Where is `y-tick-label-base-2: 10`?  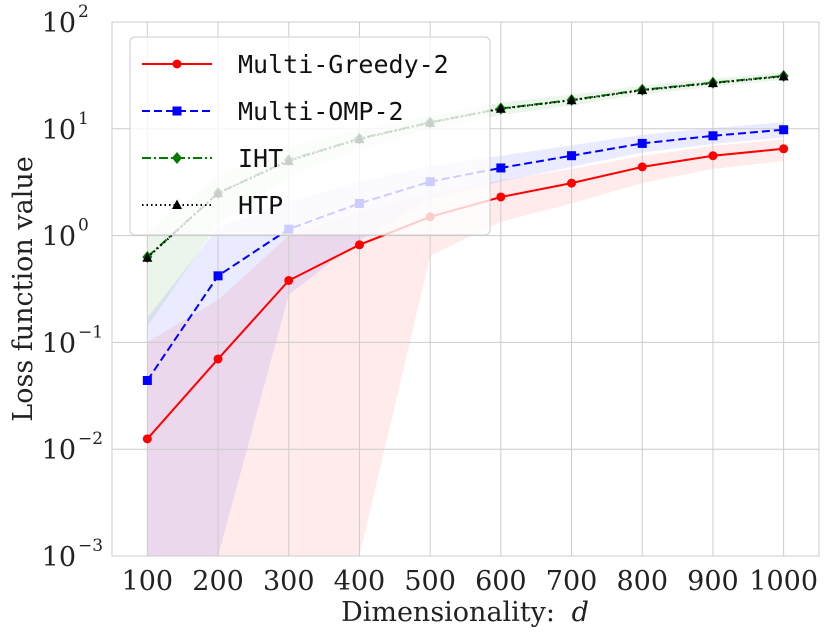
y-tick-label-base-2: 10 is located at coordinates (59, 343).